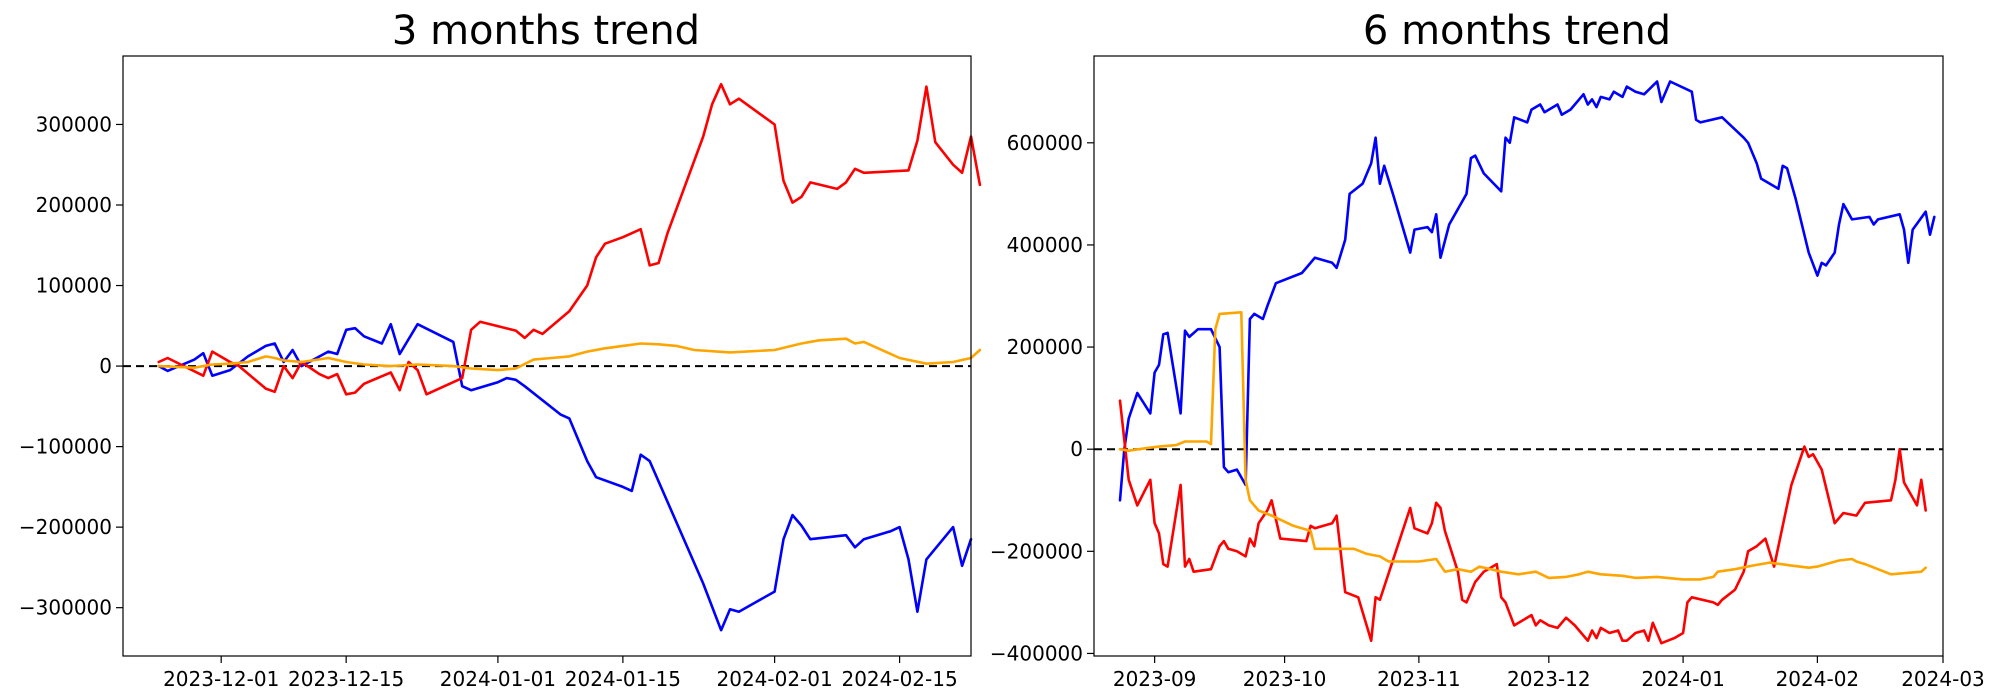 This screenshot has height=700, width=2000. What do you see at coordinates (65, 447) in the screenshot?
I see `y-tick-label: −100000` at bounding box center [65, 447].